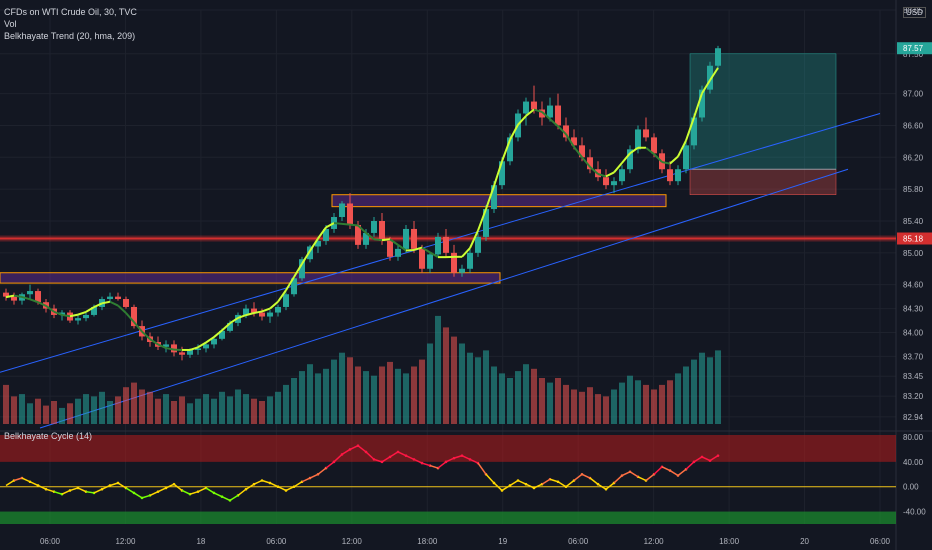 The height and width of the screenshot is (550, 932). I want to click on price-tick-label: 86.20, so click(913, 157).